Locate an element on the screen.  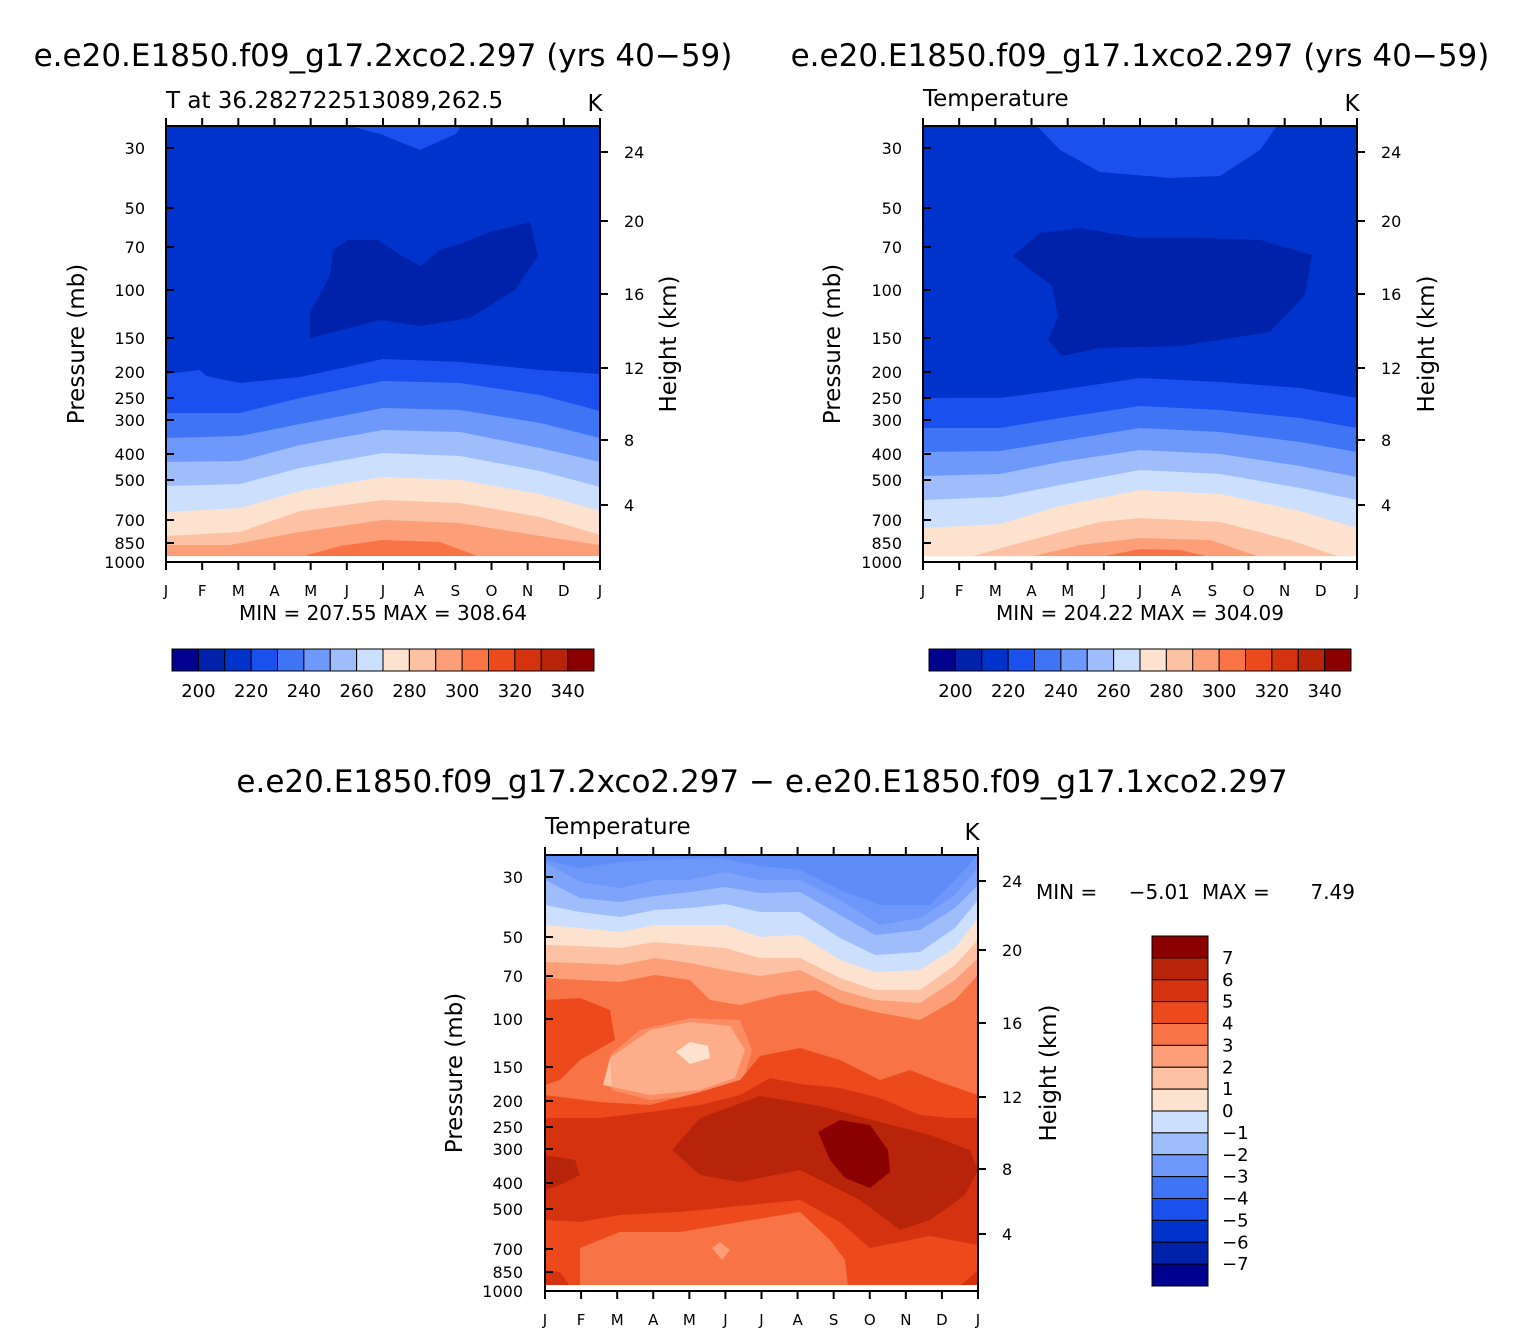
stats-min-label: MIN = is located at coordinates (1066, 892).